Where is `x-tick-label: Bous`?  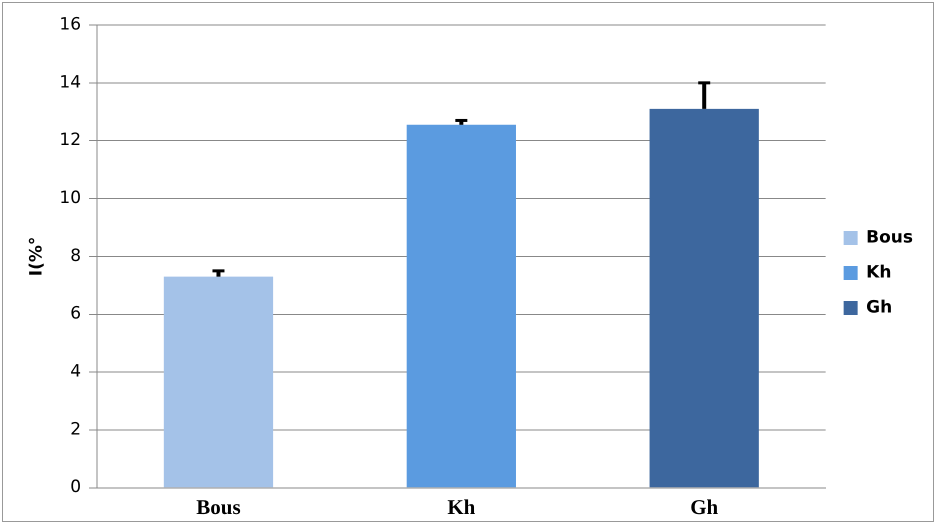 x-tick-label: Bous is located at coordinates (218, 506).